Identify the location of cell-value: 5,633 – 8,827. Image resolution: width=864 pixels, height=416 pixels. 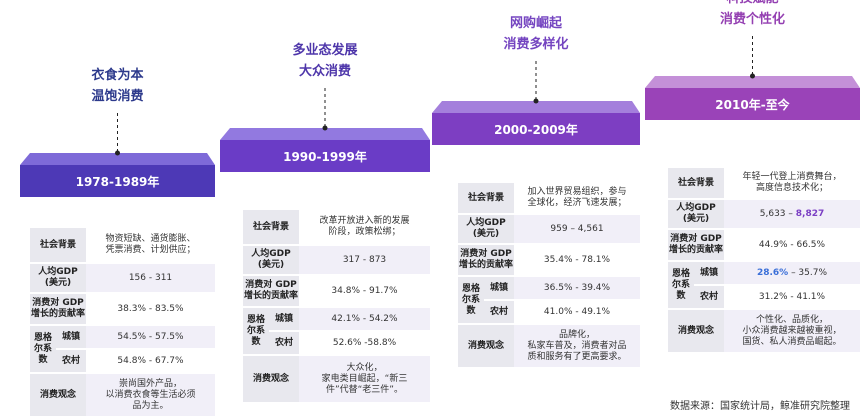
(792, 214).